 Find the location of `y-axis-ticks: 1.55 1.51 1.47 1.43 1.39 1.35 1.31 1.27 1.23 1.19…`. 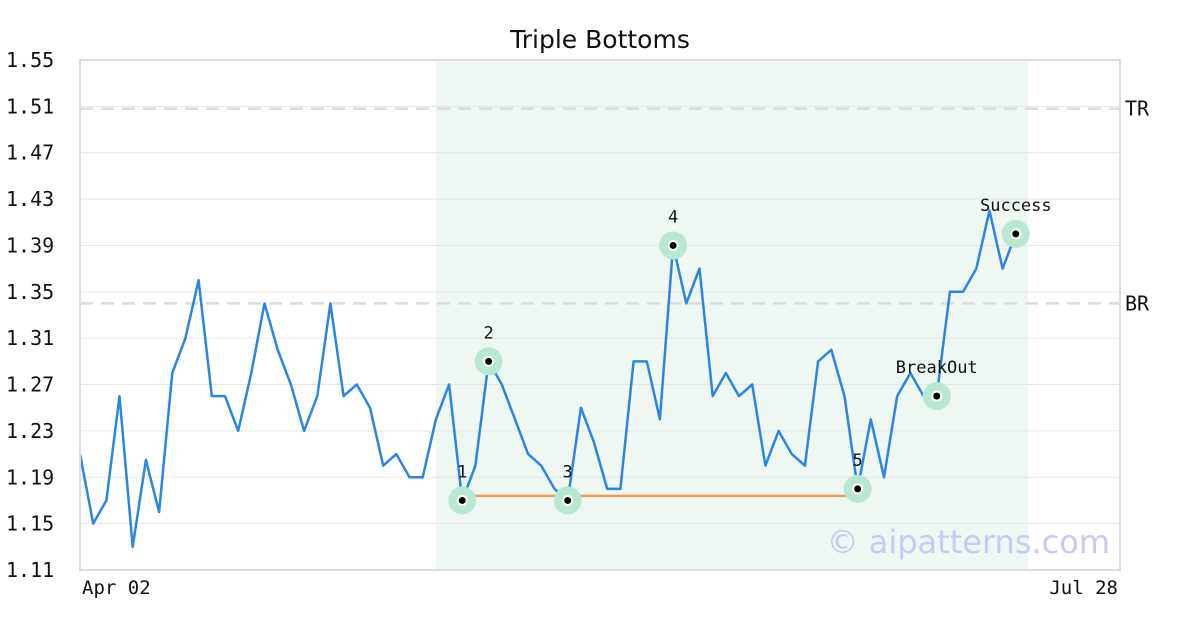

y-axis-ticks: 1.55 1.51 1.47 1.43 1.39 1.35 1.31 1.27 1.23 1.19… is located at coordinates (30, 315).